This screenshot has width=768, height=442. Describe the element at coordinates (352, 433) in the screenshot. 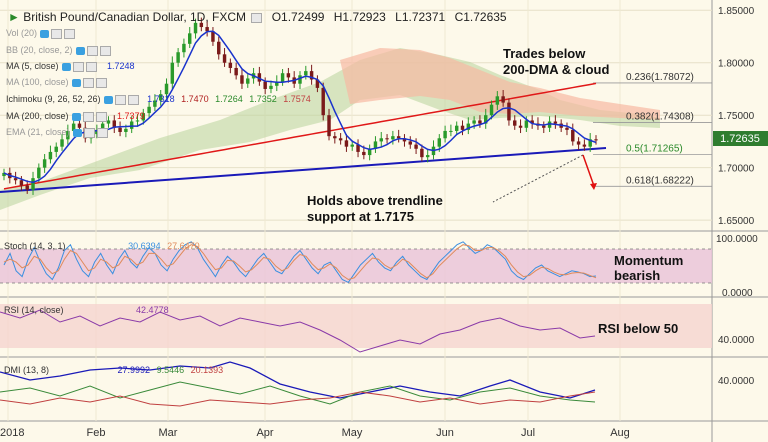

I see `time-tick-label: May` at that location.